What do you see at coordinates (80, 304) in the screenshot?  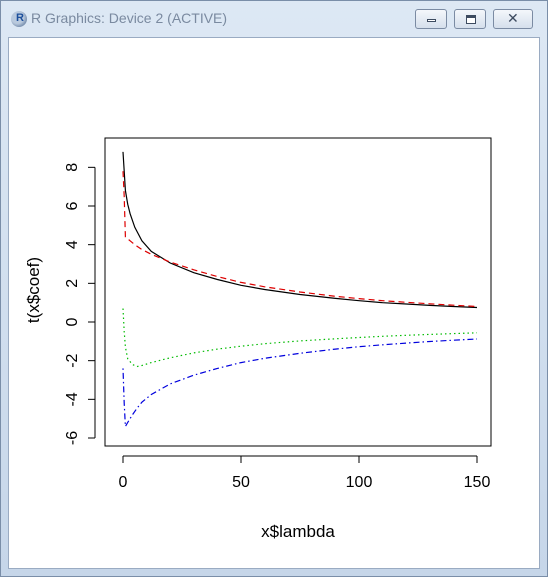 I see `y-axis: -6 -4 -2 0 2 4 6 8` at bounding box center [80, 304].